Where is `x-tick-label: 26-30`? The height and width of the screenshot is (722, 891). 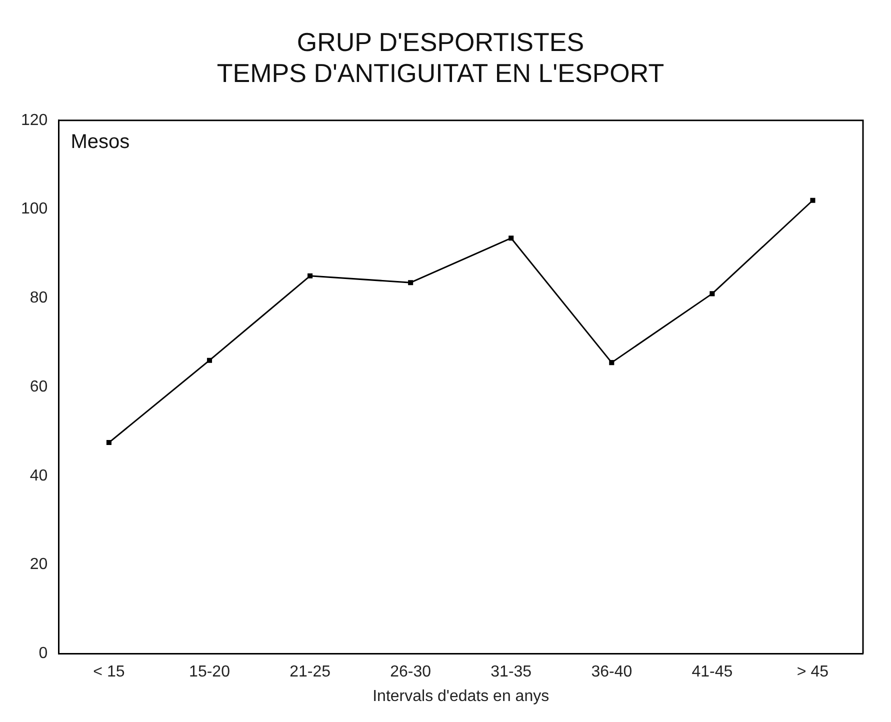
x-tick-label: 26-30 is located at coordinates (411, 672).